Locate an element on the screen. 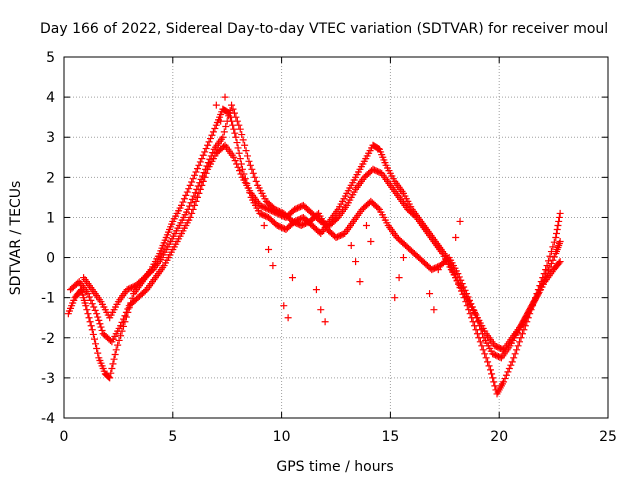  y-tick-label: -2 is located at coordinates (48, 339).